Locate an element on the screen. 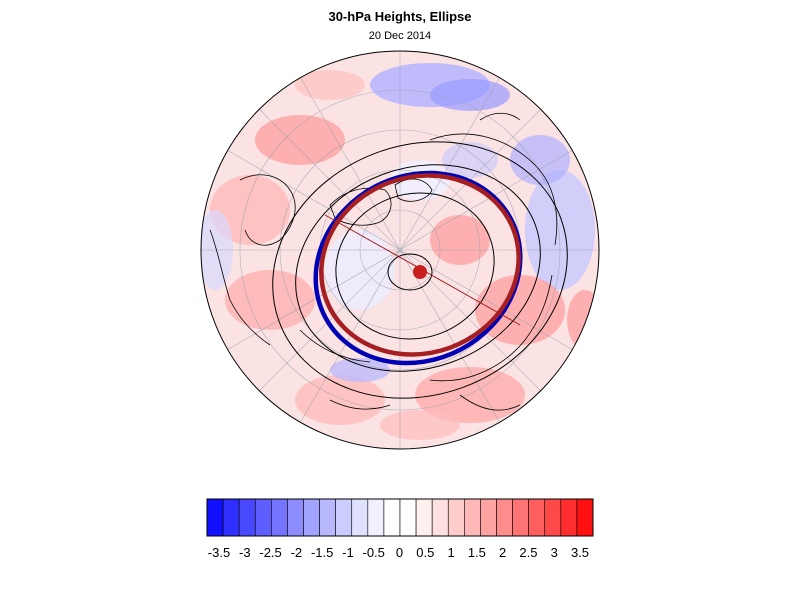 Image resolution: width=800 pixels, height=600 pixels. chart-date: 20 Dec 2014 is located at coordinates (400, 36).